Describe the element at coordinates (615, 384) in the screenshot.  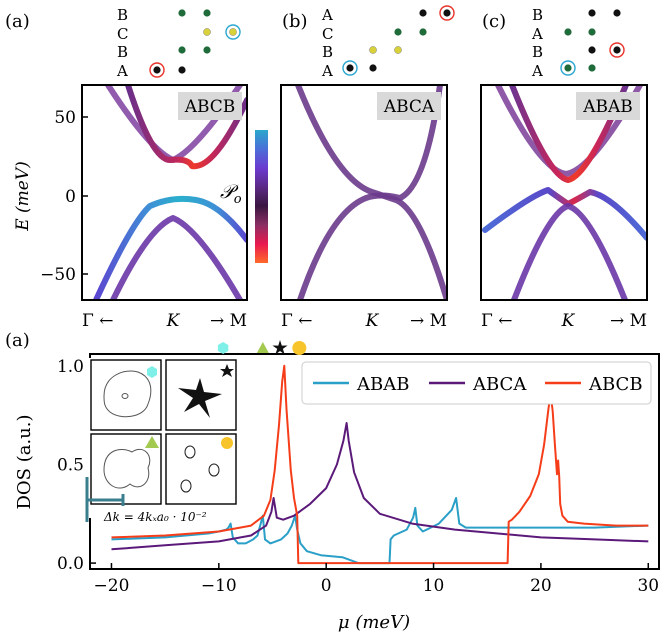
I see `legend-entry: ABCB` at that location.